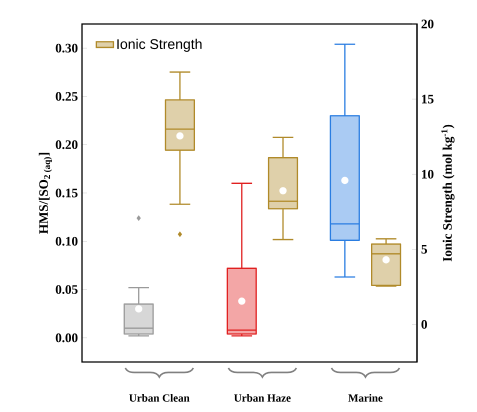 The width and height of the screenshot is (477, 412). I want to click on y2-tick-label: 0, so click(424, 324).